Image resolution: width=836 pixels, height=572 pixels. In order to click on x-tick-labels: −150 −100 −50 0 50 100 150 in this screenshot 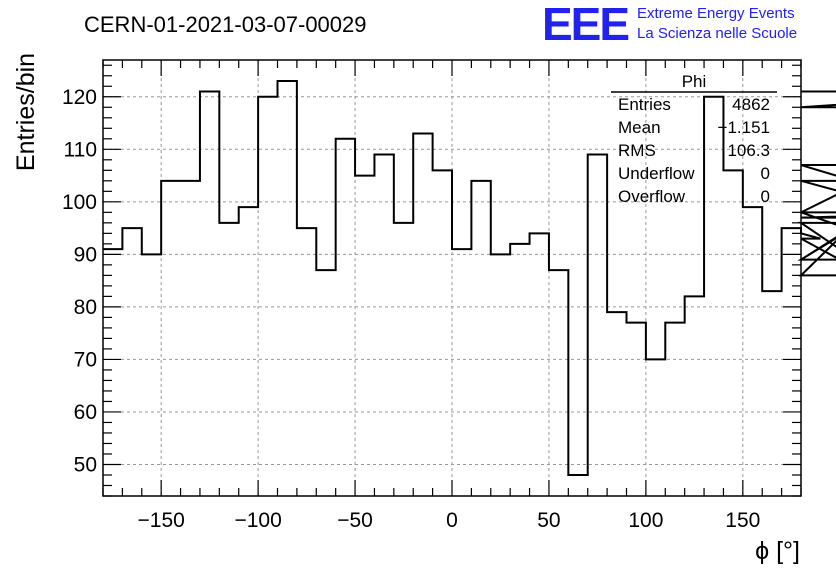, I will do `click(449, 520)`.